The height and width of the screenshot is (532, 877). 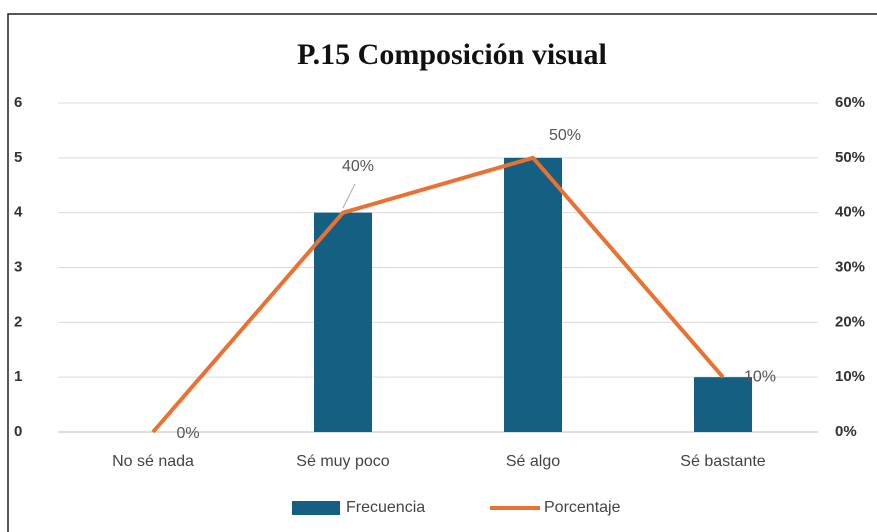 What do you see at coordinates (760, 376) in the screenshot?
I see `data-label: 10%` at bounding box center [760, 376].